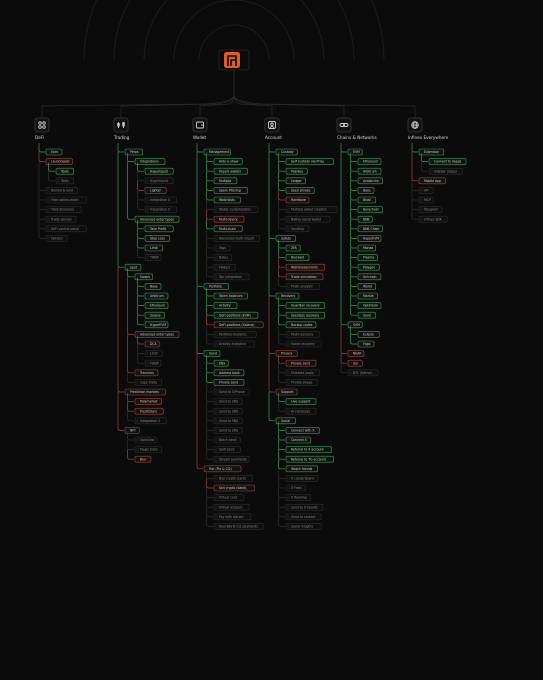  Describe the element at coordinates (324, 94) in the screenshot. I see `hub-connector-infinex-everywhere` at that location.